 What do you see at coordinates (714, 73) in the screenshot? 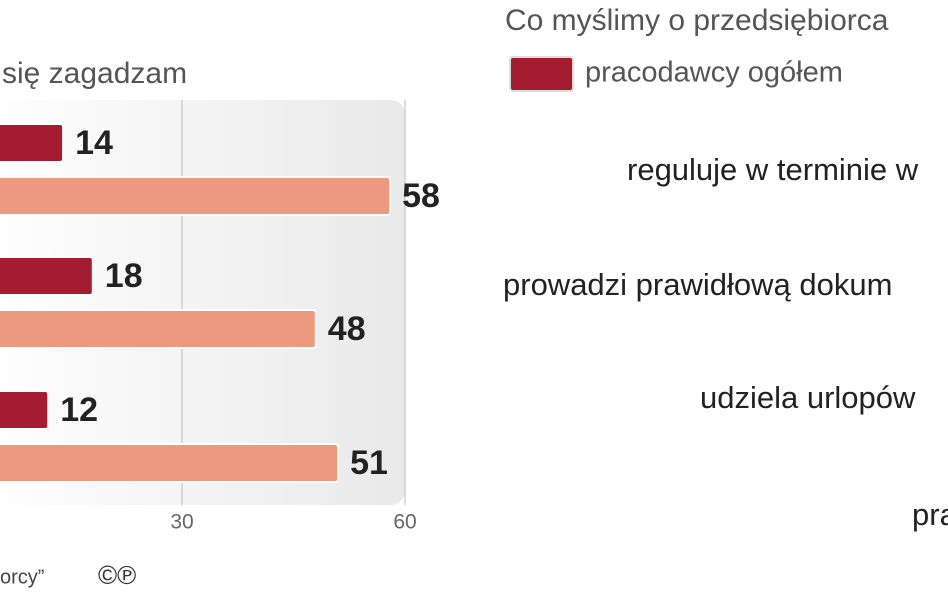
I see `legend-label: pracodawcy ogółem` at bounding box center [714, 73].